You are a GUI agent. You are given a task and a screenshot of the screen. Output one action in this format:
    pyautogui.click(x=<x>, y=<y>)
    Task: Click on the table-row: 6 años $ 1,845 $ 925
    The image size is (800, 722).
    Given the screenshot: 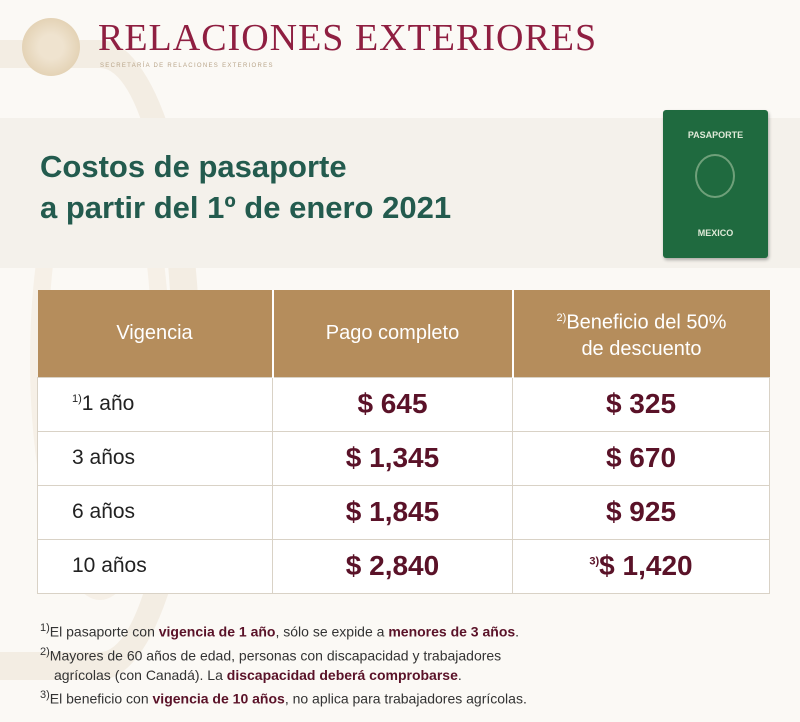 What is the action you would take?
    pyautogui.click(x=403, y=512)
    